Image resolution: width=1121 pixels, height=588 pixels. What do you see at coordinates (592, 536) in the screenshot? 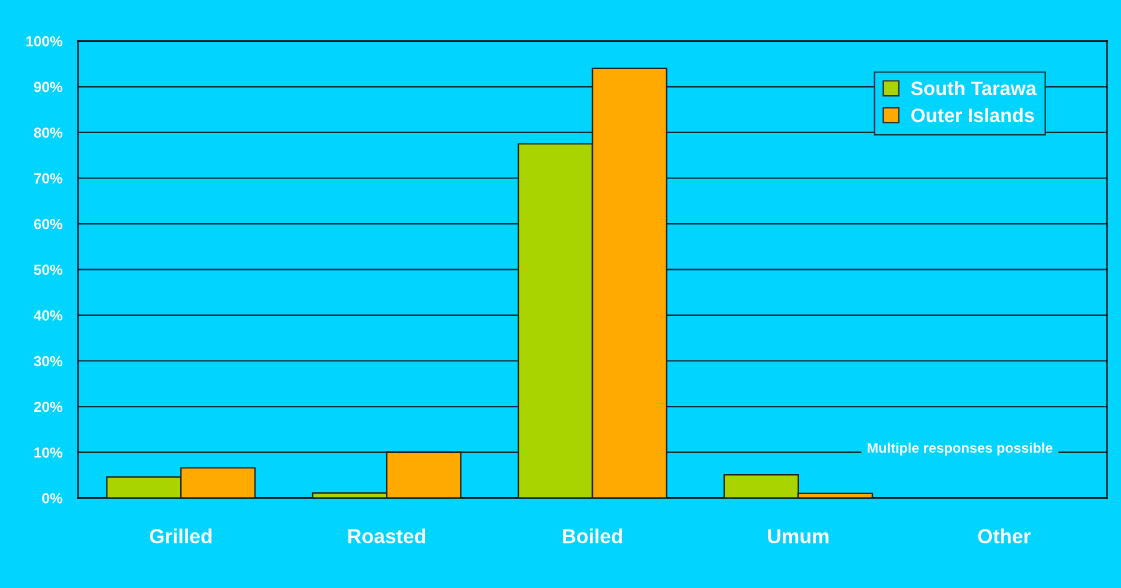
I see `x-tick-label: Boiled` at bounding box center [592, 536].